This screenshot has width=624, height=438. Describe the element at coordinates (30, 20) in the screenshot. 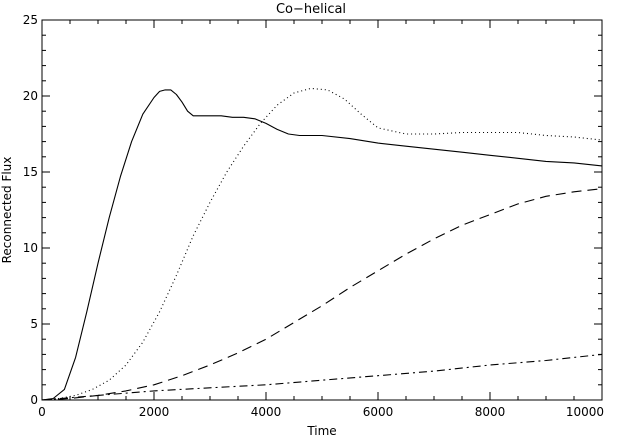

I see `y-tick-label: 25` at that location.